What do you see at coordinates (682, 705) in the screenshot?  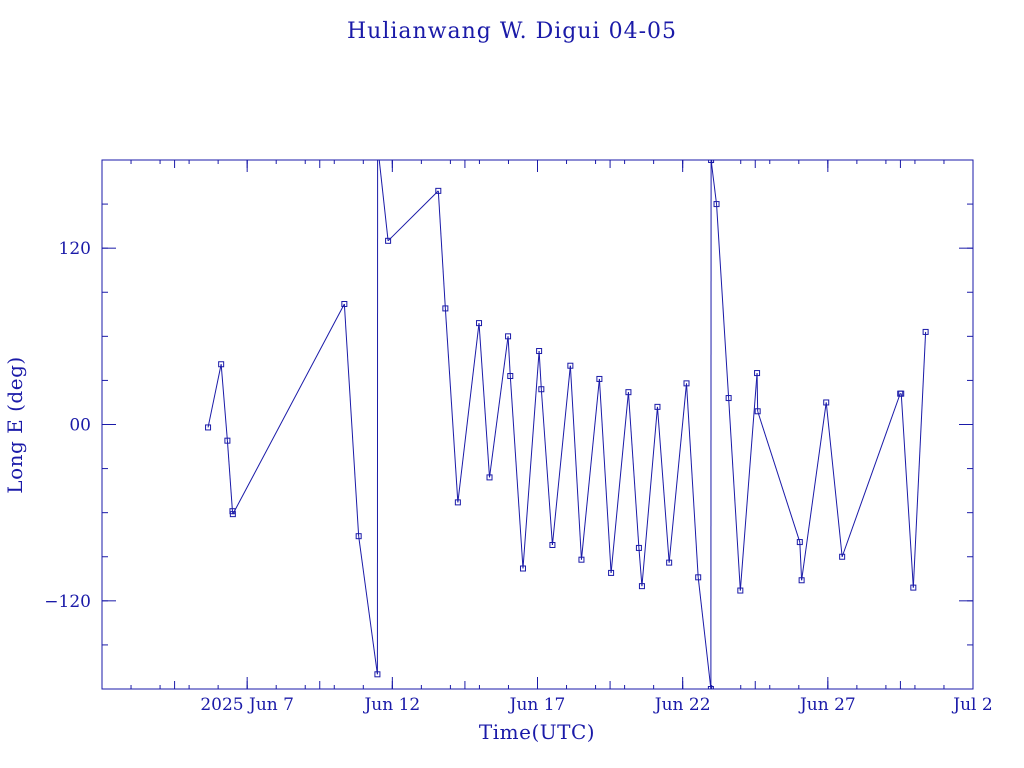 I see `x-tick-label: Jun 22` at bounding box center [682, 705].